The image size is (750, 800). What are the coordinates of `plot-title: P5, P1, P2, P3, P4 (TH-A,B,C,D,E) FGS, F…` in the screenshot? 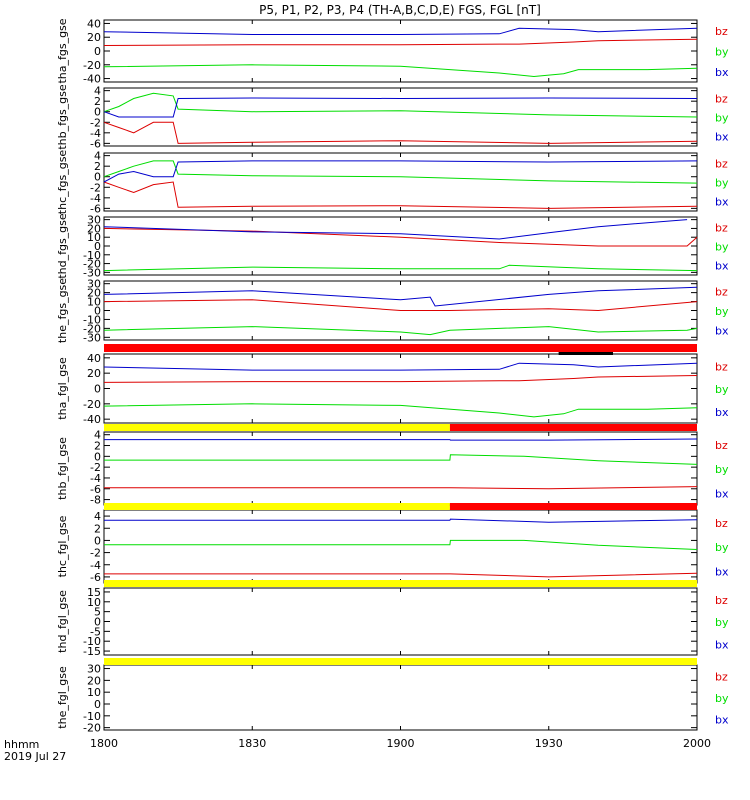 It's located at (400, 10).